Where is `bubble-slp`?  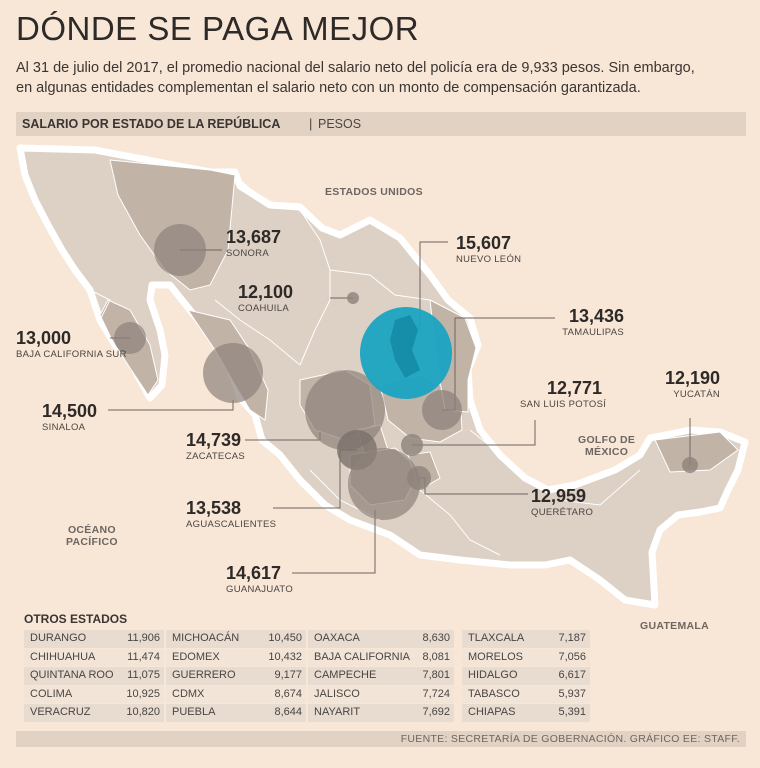
bubble-slp is located at coordinates (442, 410).